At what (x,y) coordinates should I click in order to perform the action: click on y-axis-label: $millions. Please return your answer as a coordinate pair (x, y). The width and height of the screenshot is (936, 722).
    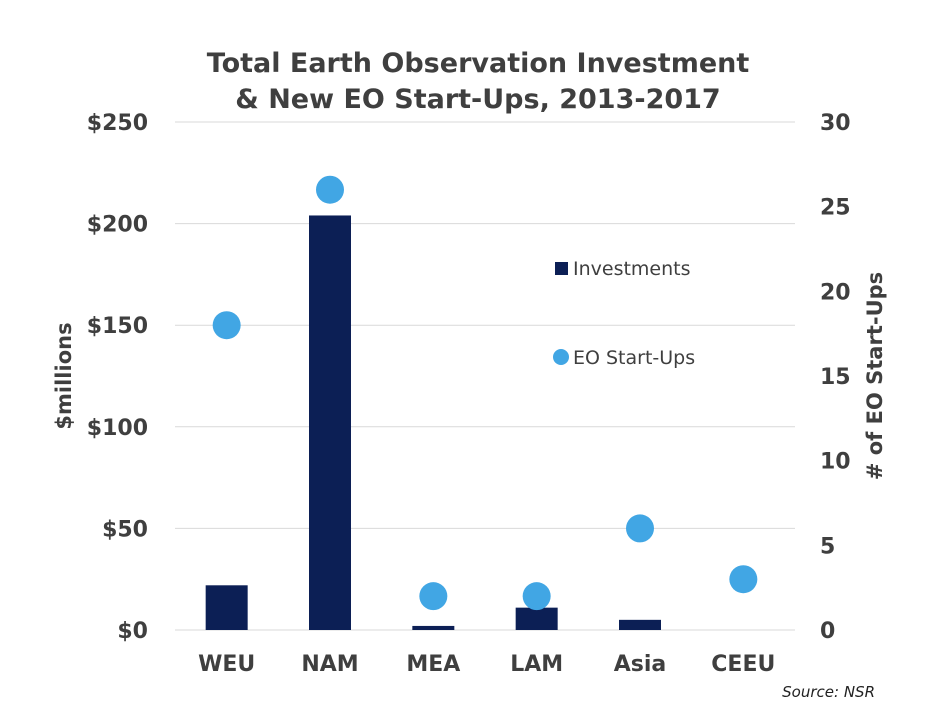
    Looking at the image, I should click on (64, 375).